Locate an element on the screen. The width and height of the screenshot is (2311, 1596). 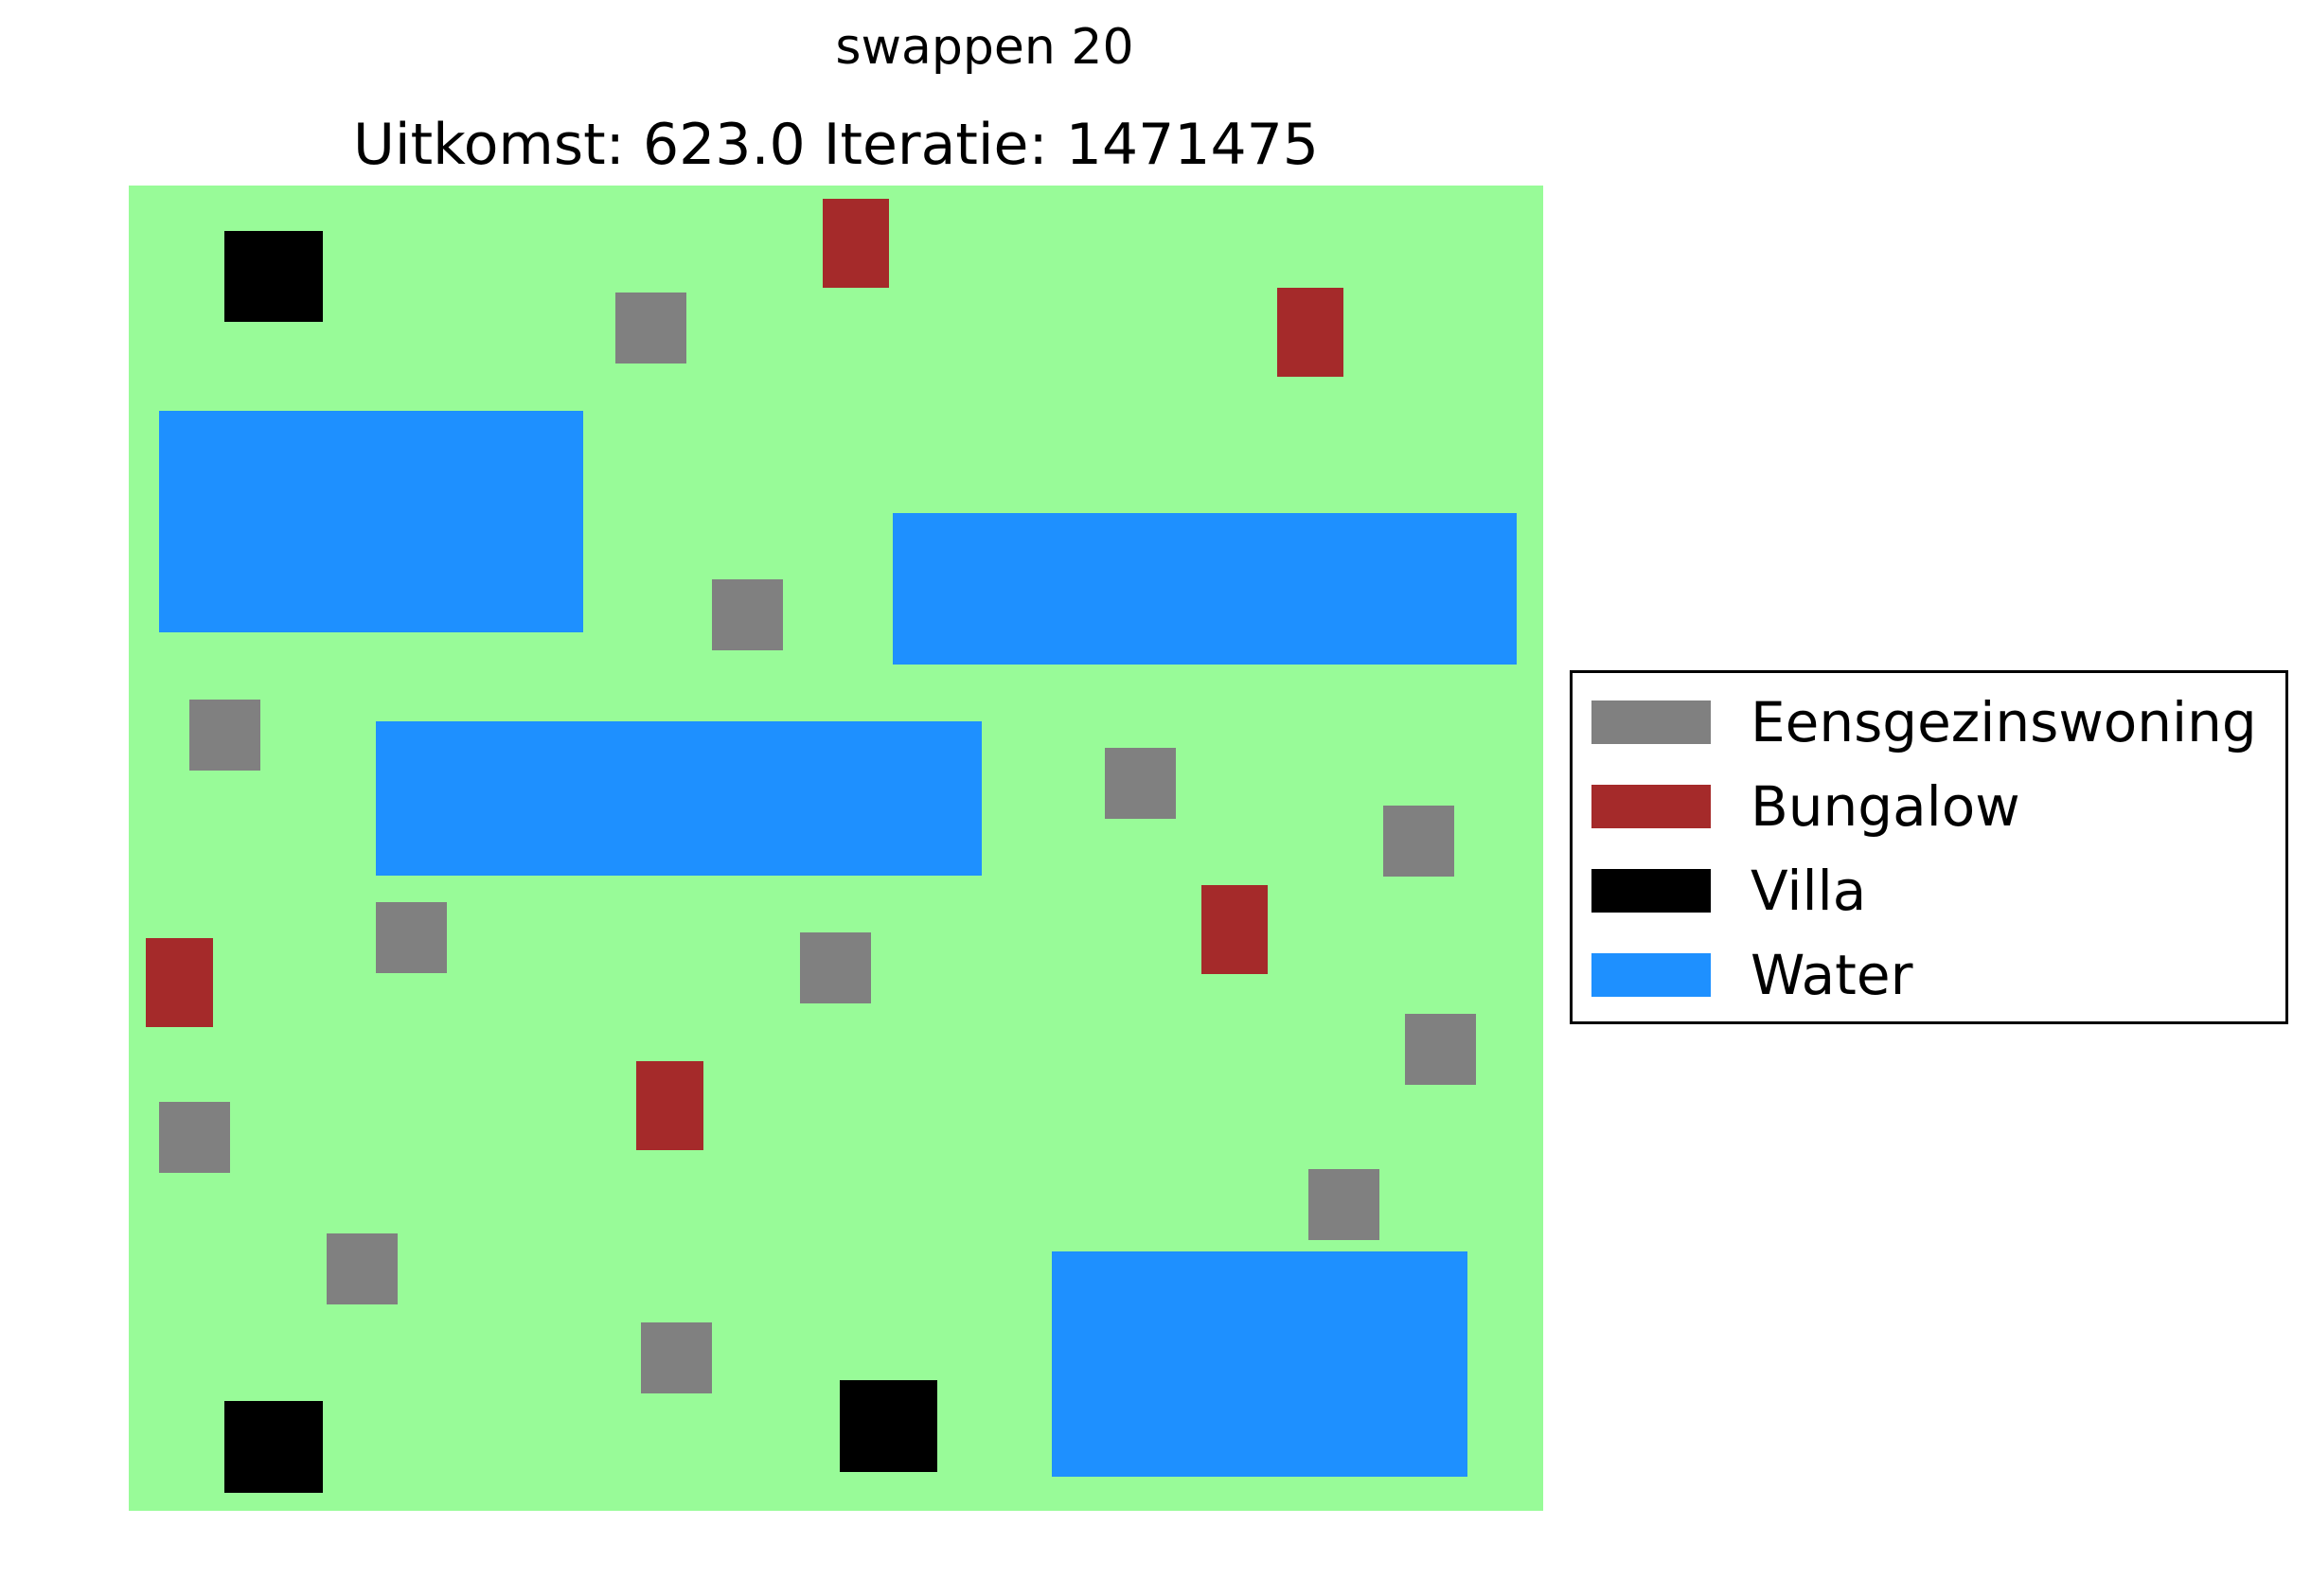
legend-item-villa: Villa is located at coordinates (1728, 891).